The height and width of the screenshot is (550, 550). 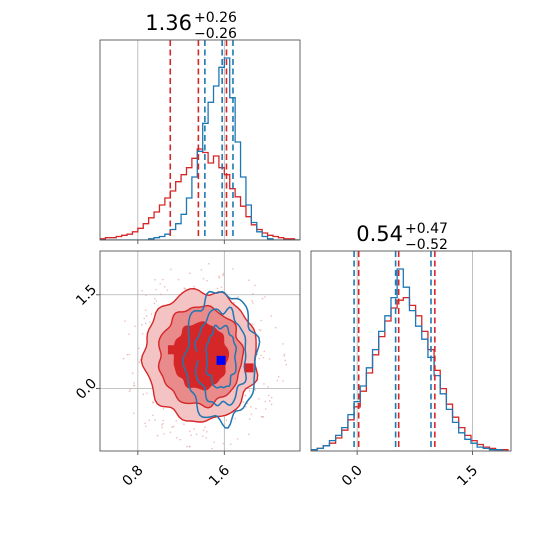 I want to click on blue-histogram-step, so click(x=200, y=148).